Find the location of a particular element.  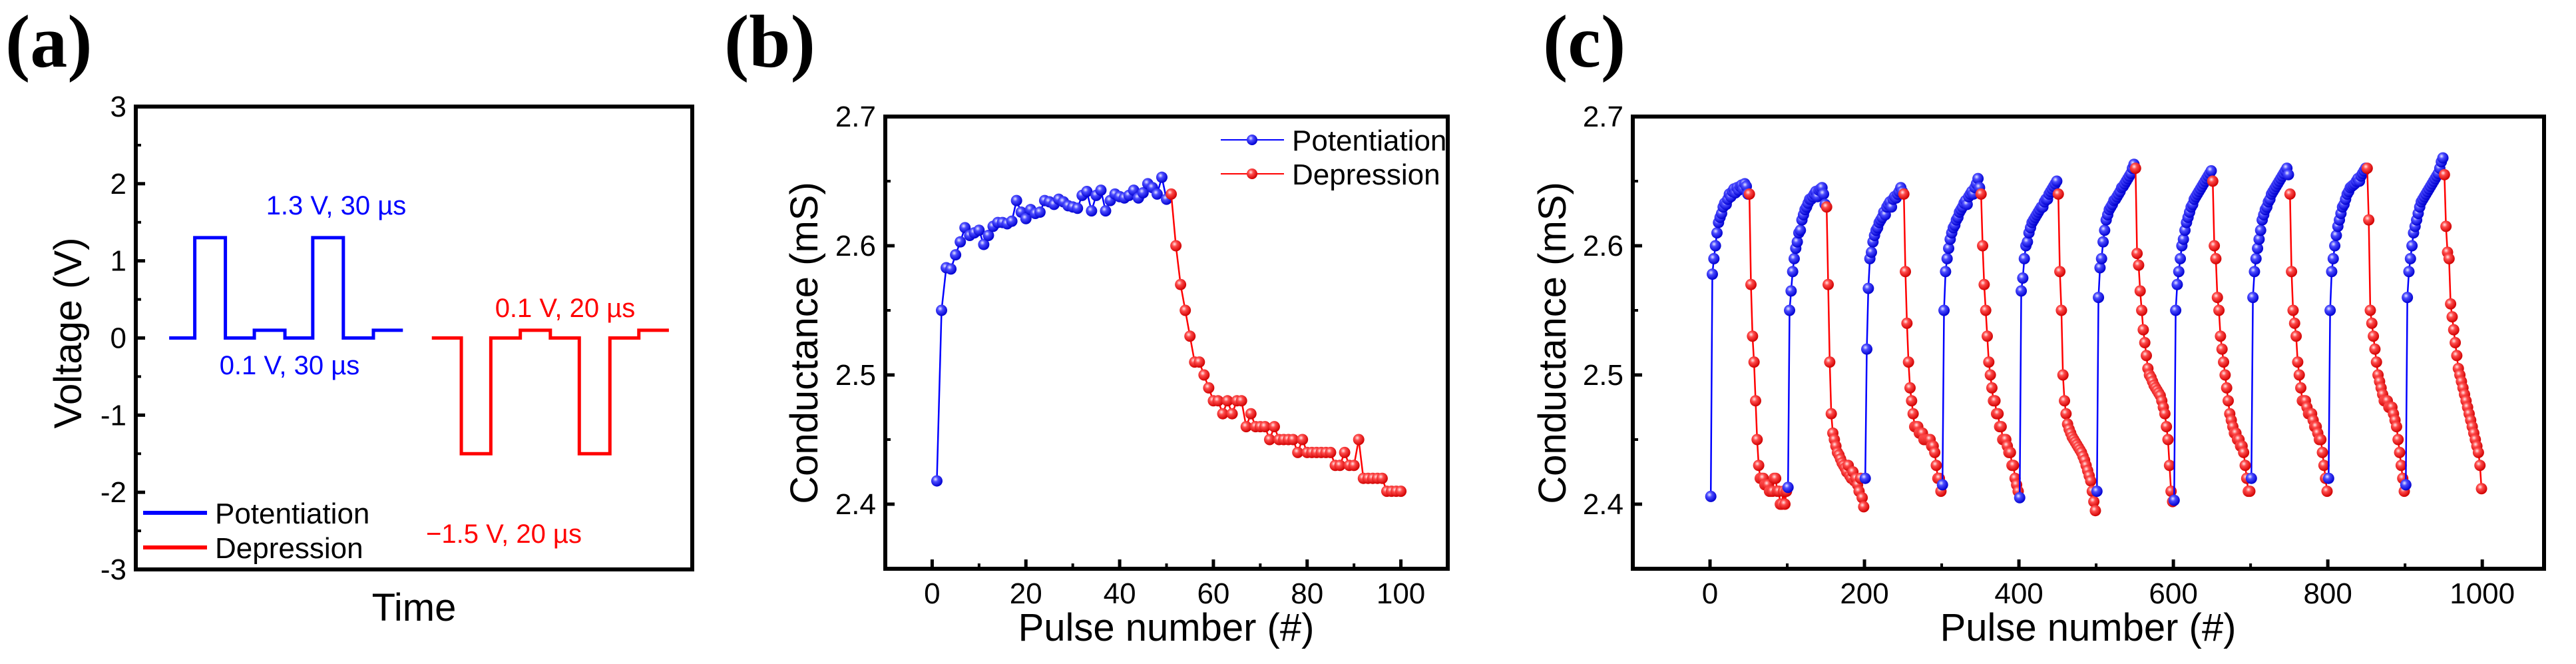

y-tick-label: -1 is located at coordinates (113, 415).